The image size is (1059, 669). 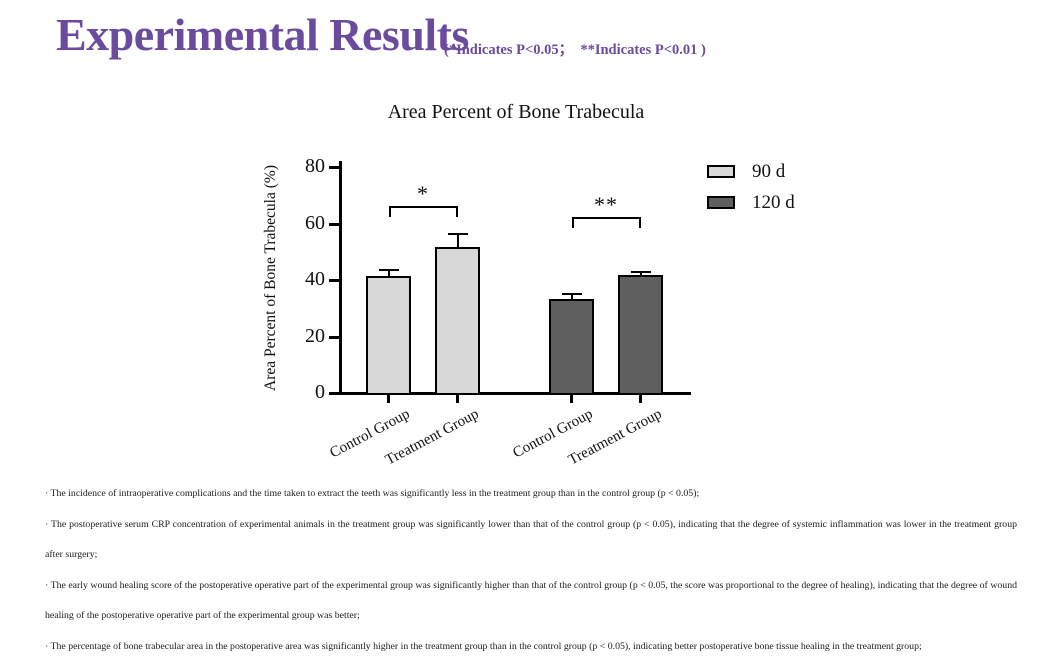 I want to click on significance-label: **, so click(x=606, y=205).